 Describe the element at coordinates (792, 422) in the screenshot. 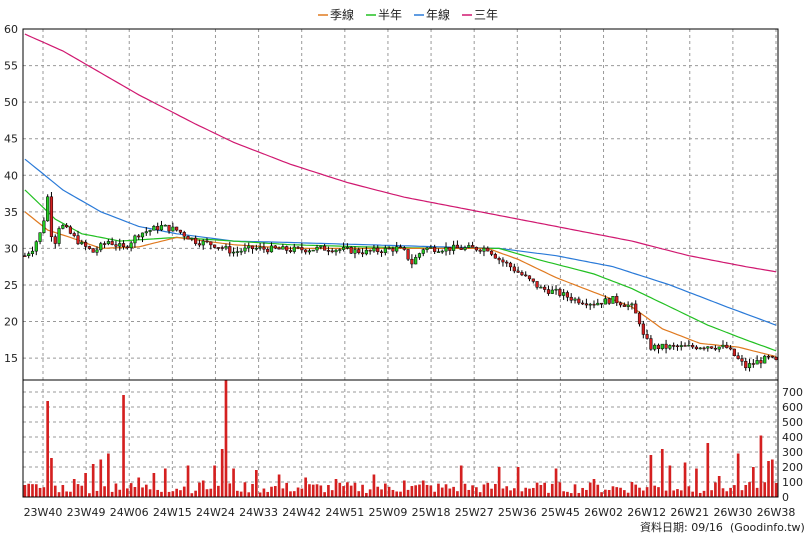

I see `volume-tick-label: 500` at that location.